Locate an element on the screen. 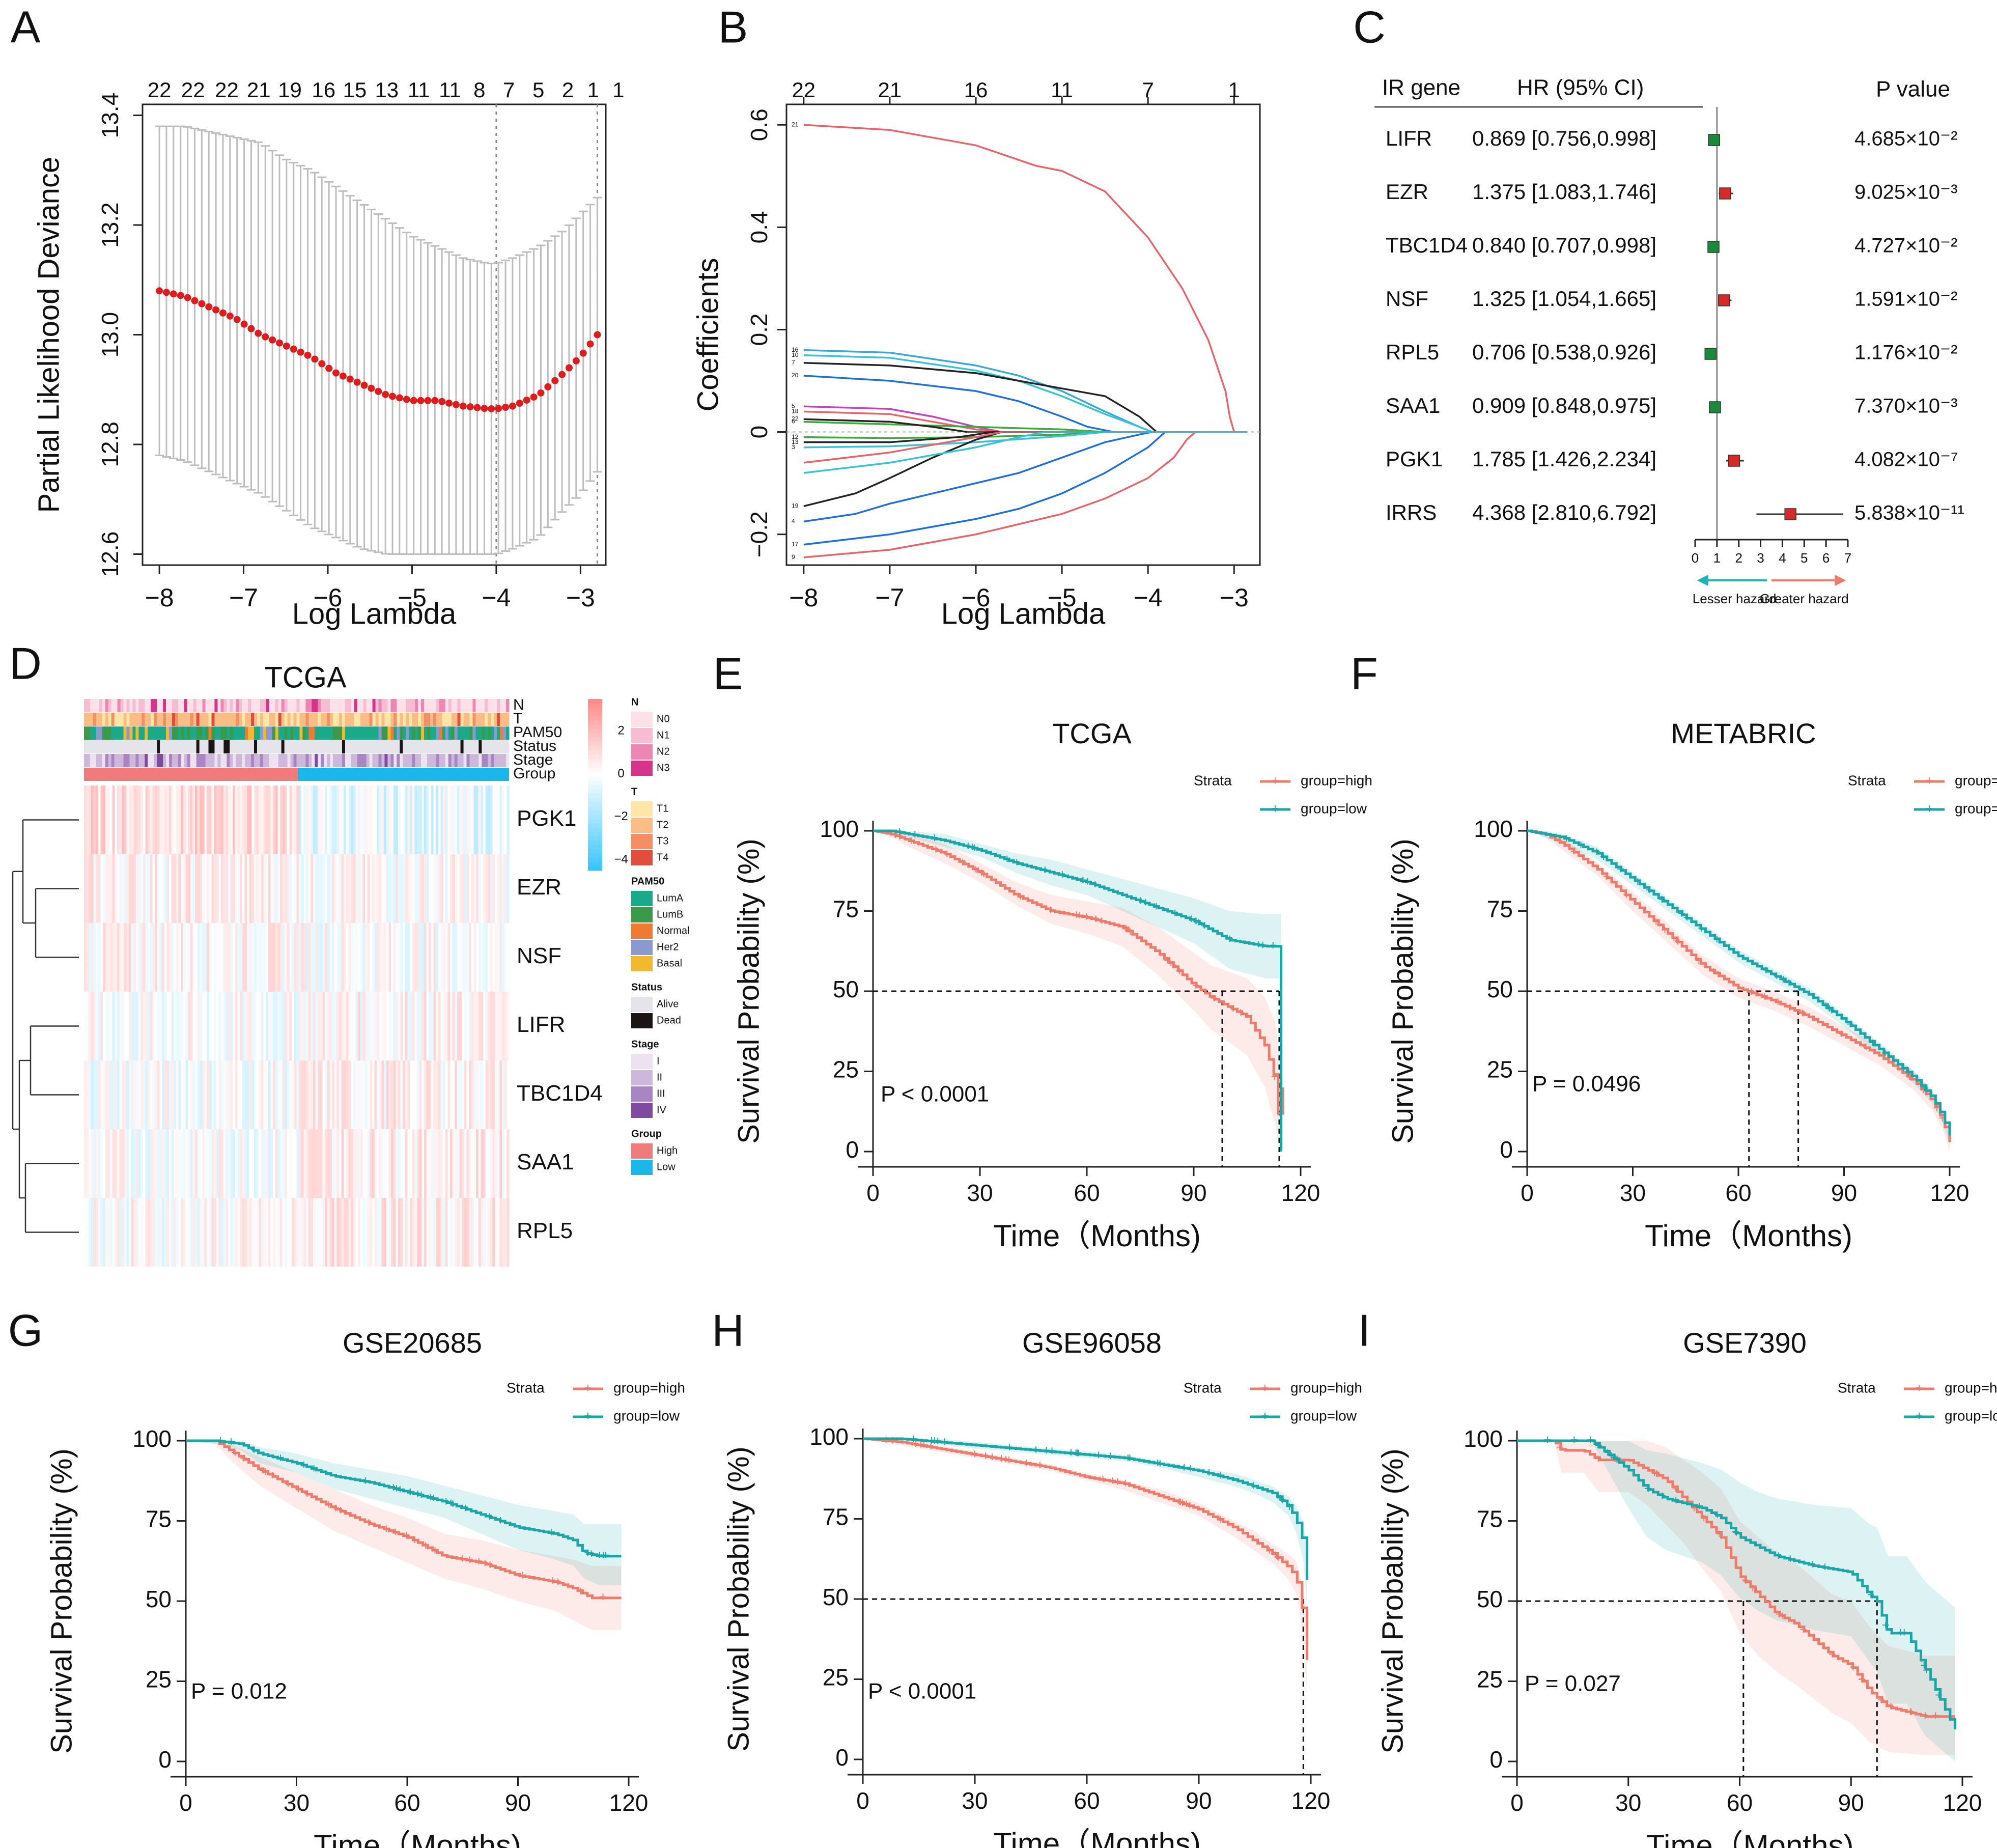 This screenshot has height=1848, width=1997. forest-gene-label: IRRS is located at coordinates (1411, 512).